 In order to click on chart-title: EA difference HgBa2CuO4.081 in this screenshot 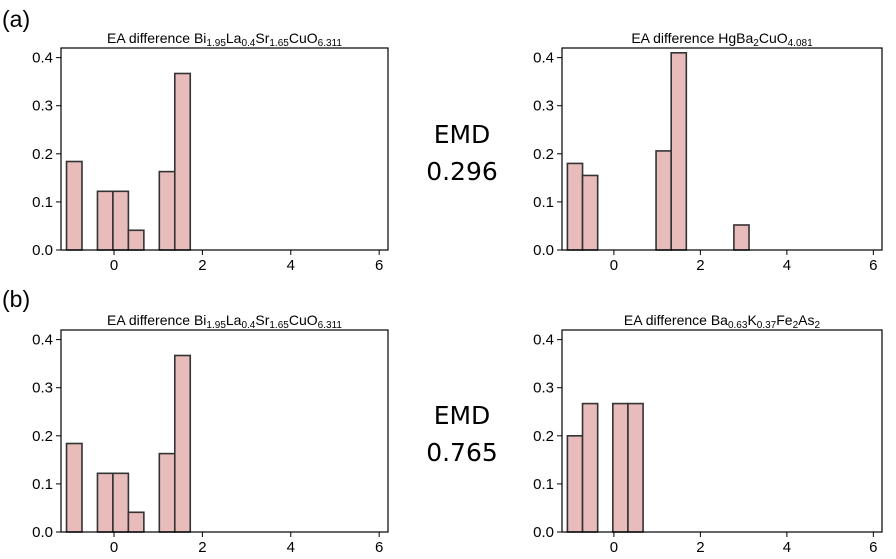, I will do `click(722, 39)`.